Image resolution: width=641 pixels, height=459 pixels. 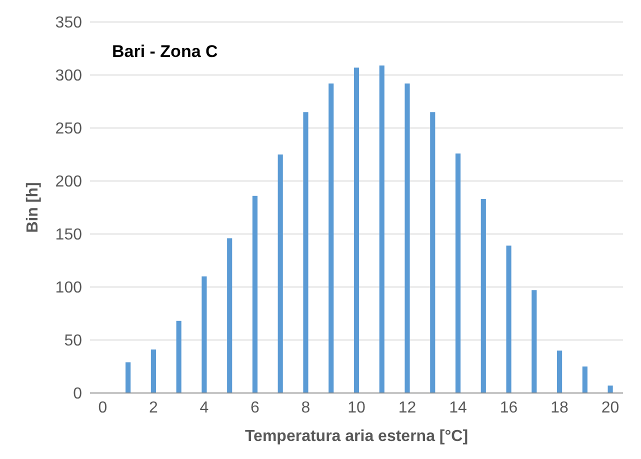 What do you see at coordinates (255, 407) in the screenshot?
I see `x-tick-label: 6` at bounding box center [255, 407].